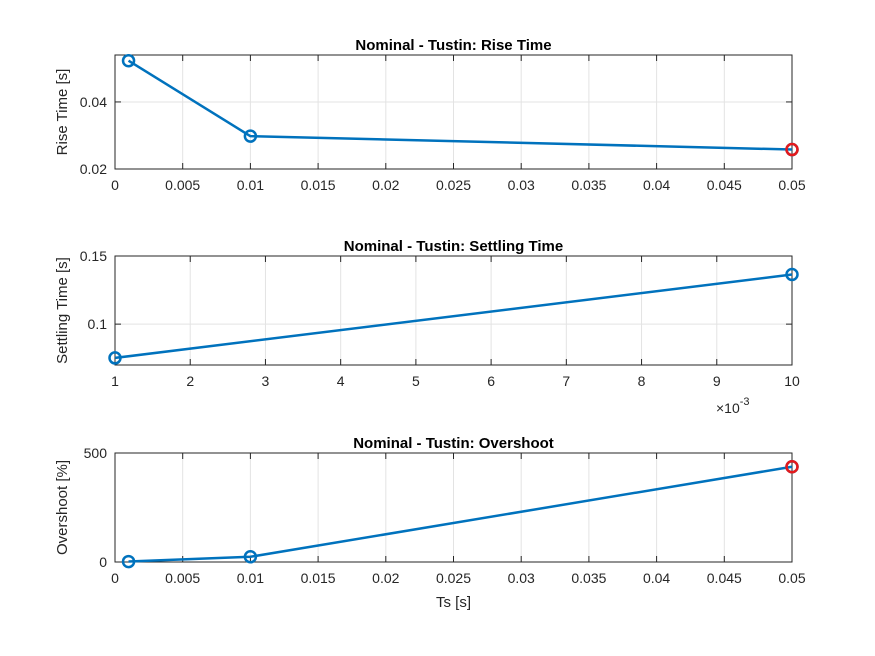  Describe the element at coordinates (491, 381) in the screenshot. I see `x-tick-label: 6` at that location.